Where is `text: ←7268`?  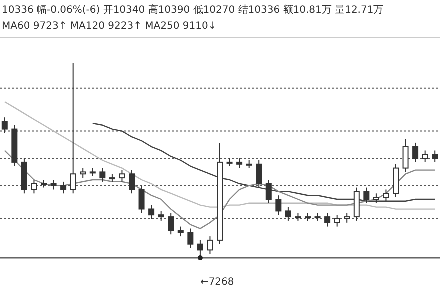
text: ←7268 is located at coordinates (217, 282).